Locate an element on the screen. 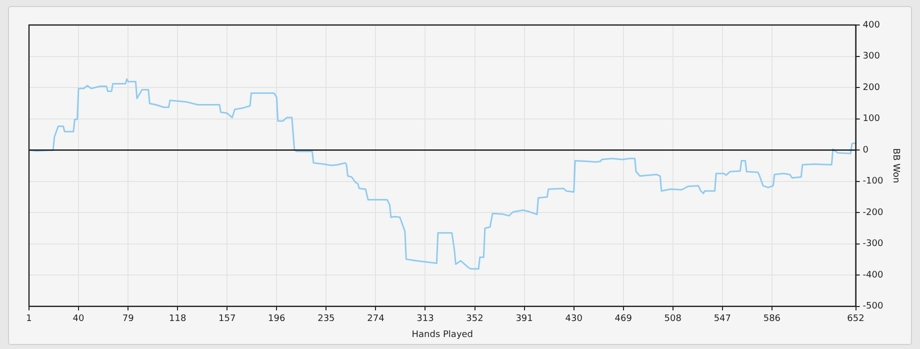 Image resolution: width=920 pixels, height=349 pixels. y-tick-label: 200 is located at coordinates (871, 87).